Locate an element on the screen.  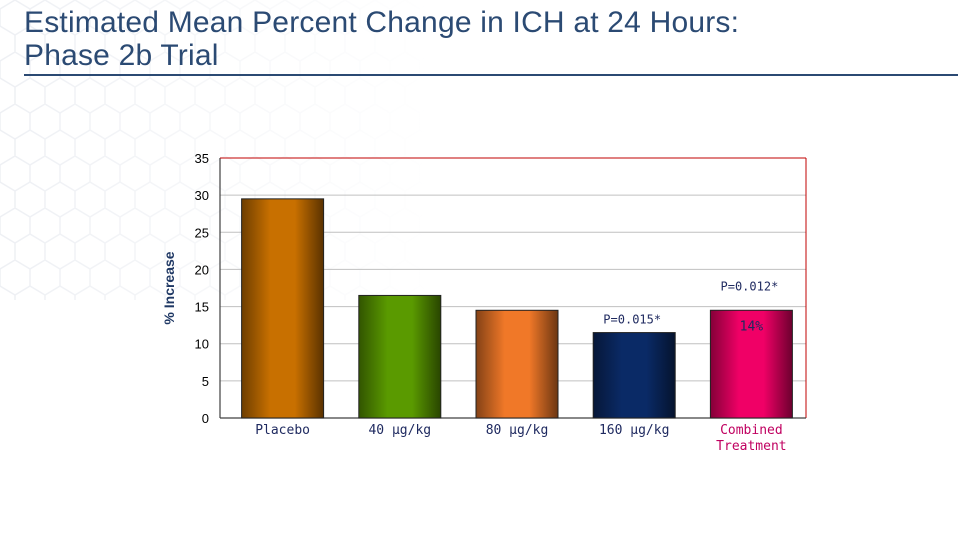
y-tick-label: 30 is located at coordinates (202, 195).